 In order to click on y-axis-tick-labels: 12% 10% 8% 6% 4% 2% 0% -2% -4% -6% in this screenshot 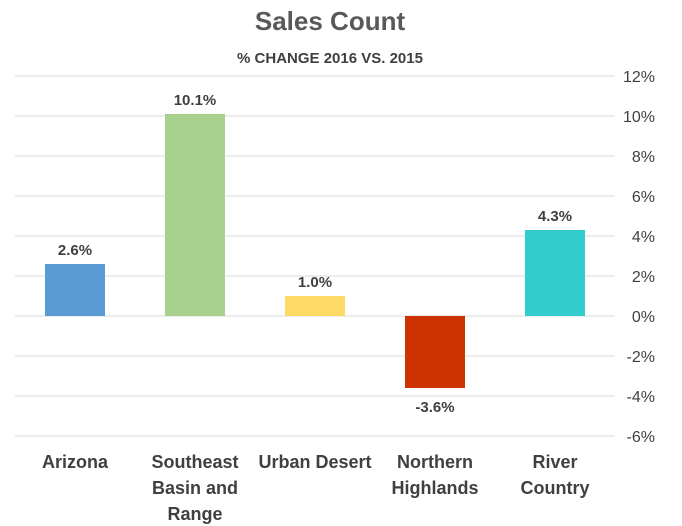, I will do `click(639, 257)`.